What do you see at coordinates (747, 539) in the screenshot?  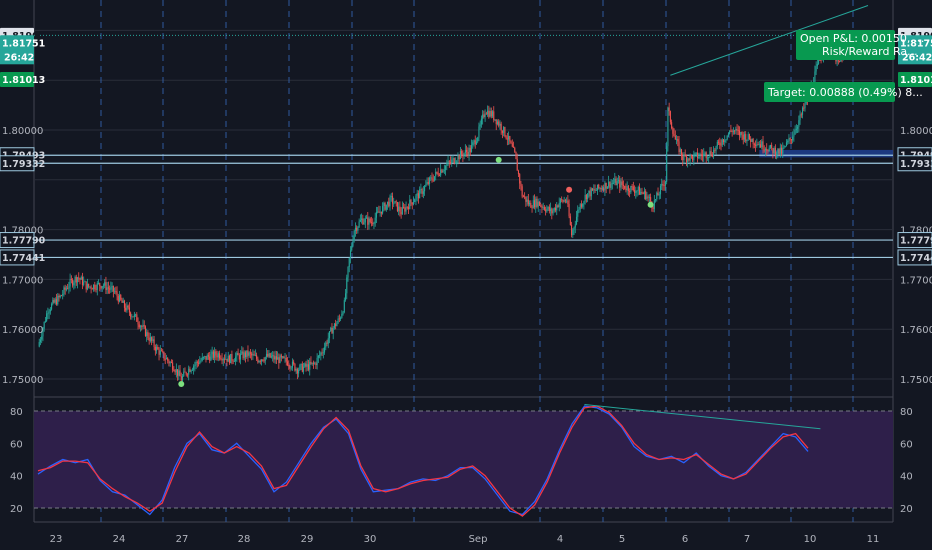 I see `x-tick-label: 7` at bounding box center [747, 539].